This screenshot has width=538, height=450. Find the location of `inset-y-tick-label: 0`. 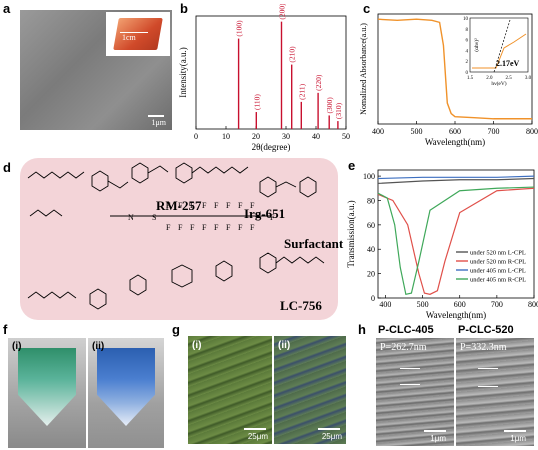

inset-y-tick-label: 0 is located at coordinates (467, 73).